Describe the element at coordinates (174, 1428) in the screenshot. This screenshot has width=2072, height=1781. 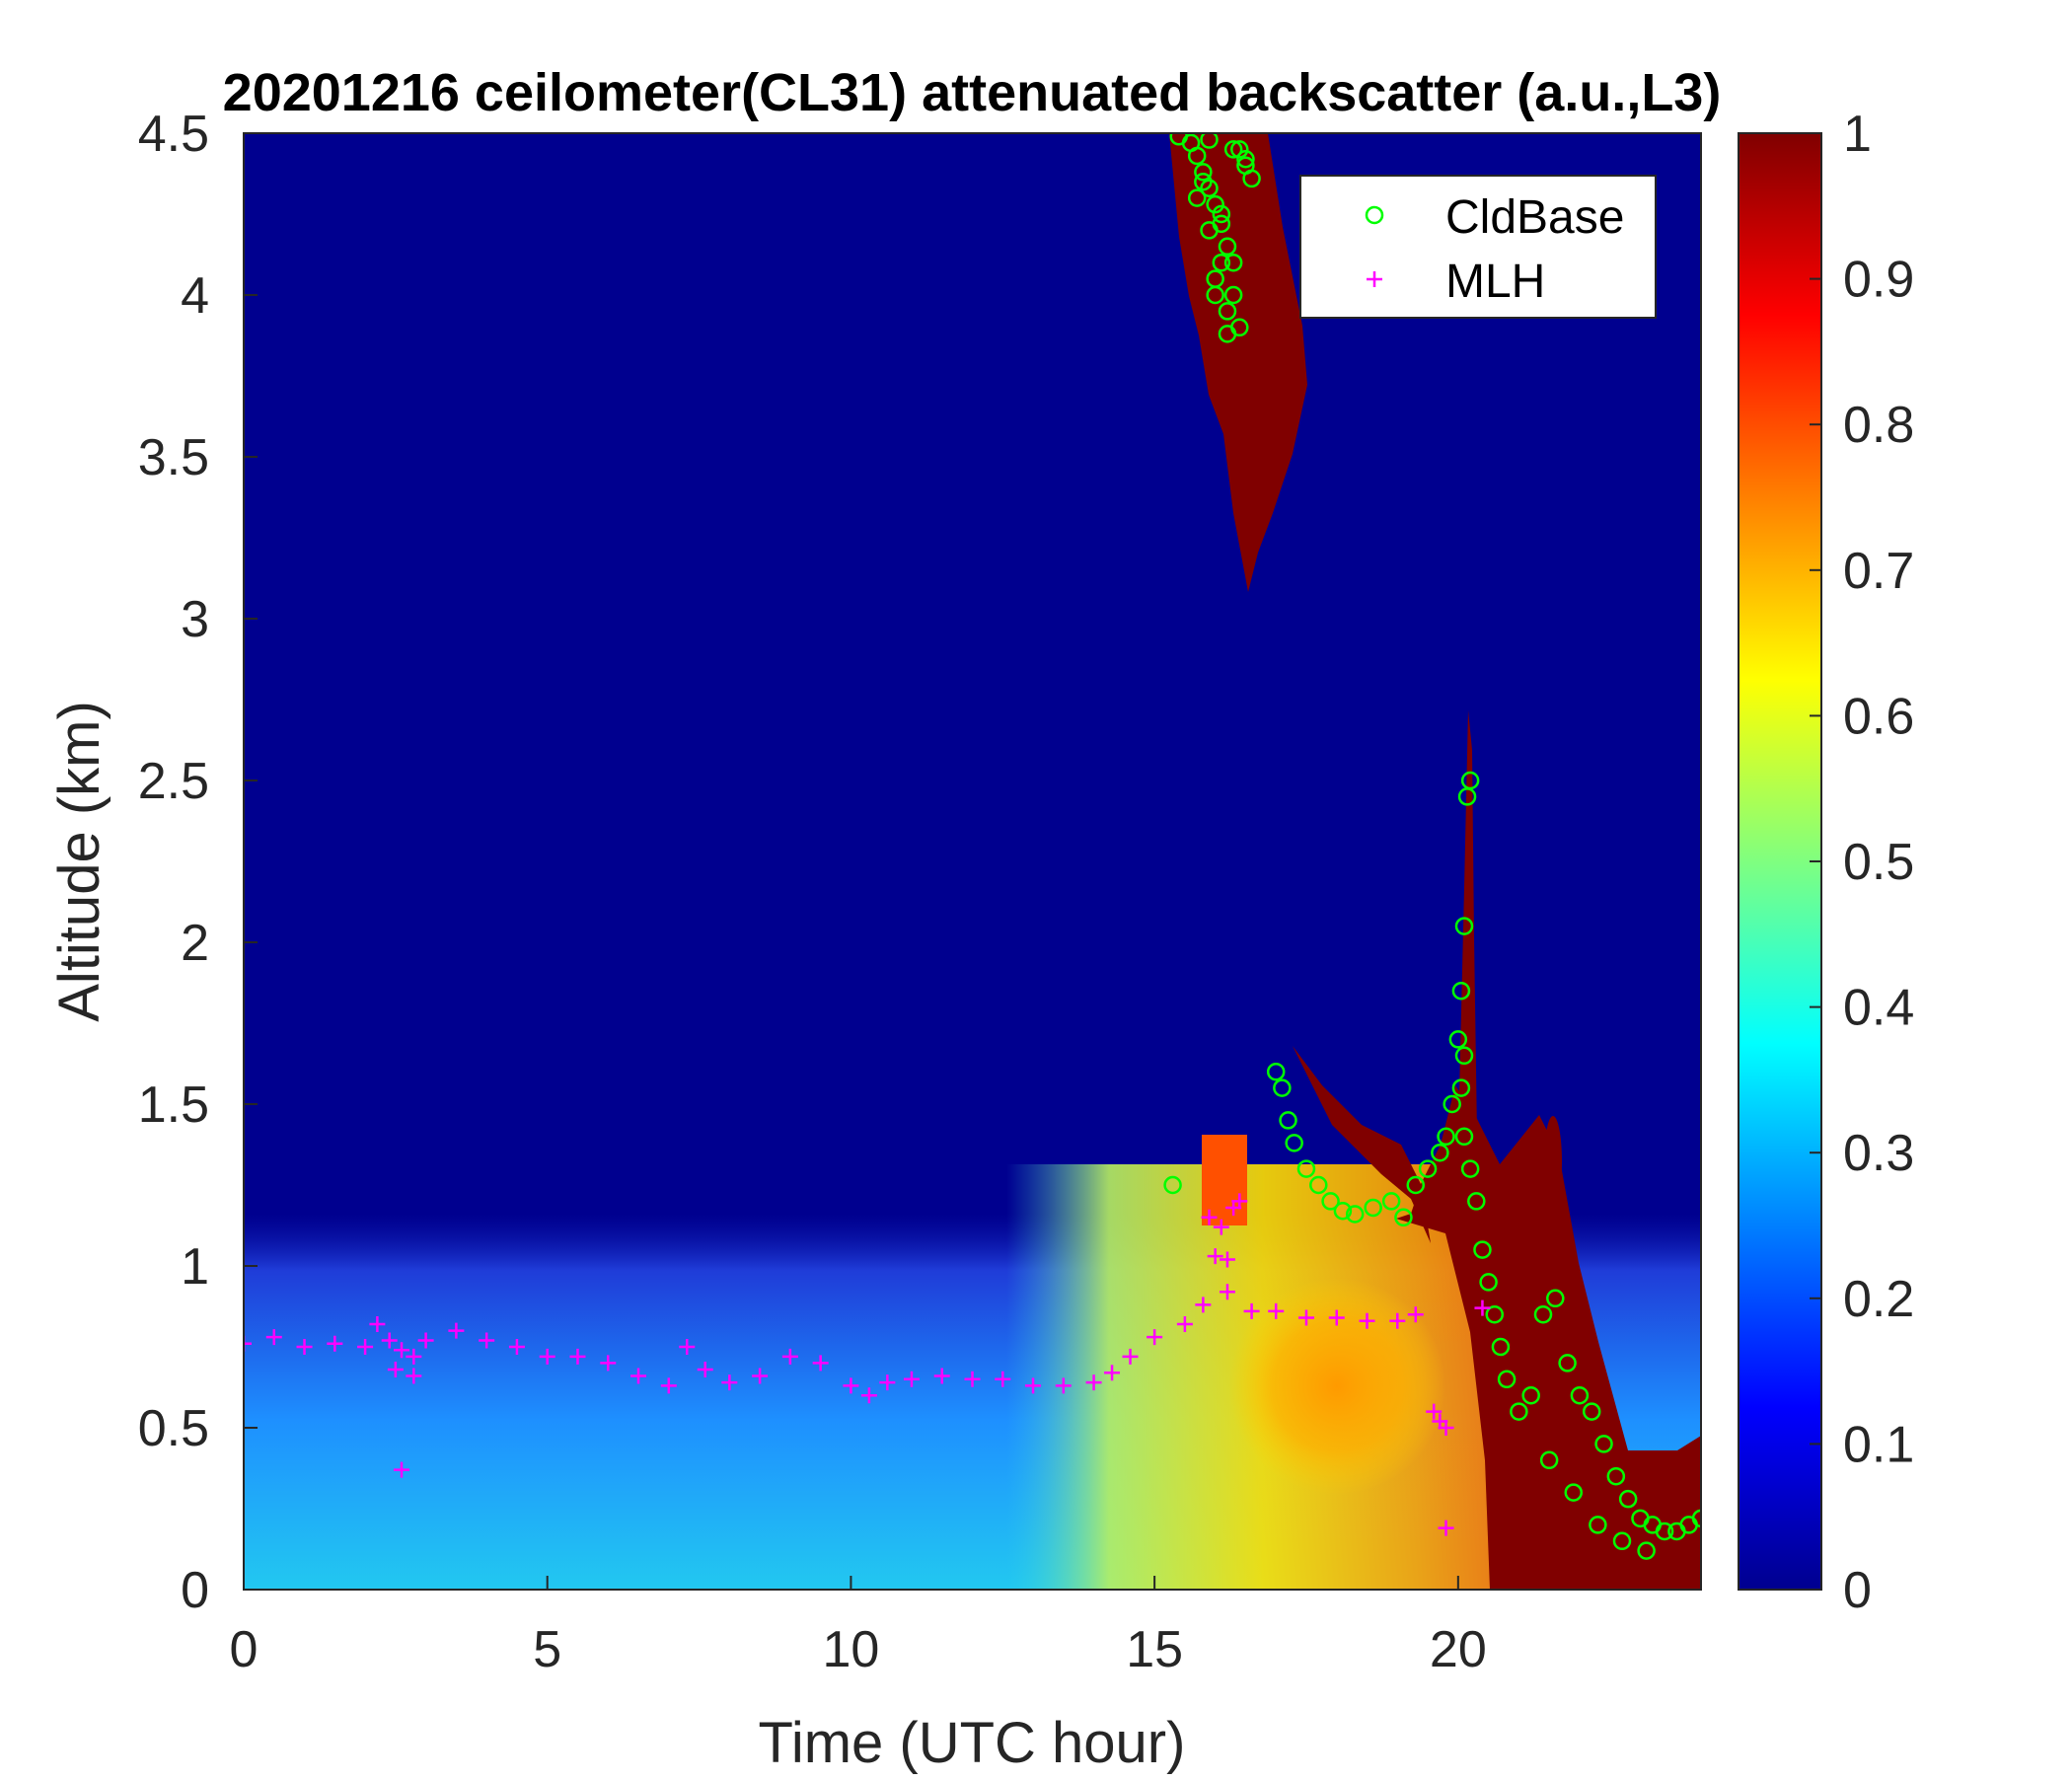
I see `y-tick-label: 0.5` at that location.